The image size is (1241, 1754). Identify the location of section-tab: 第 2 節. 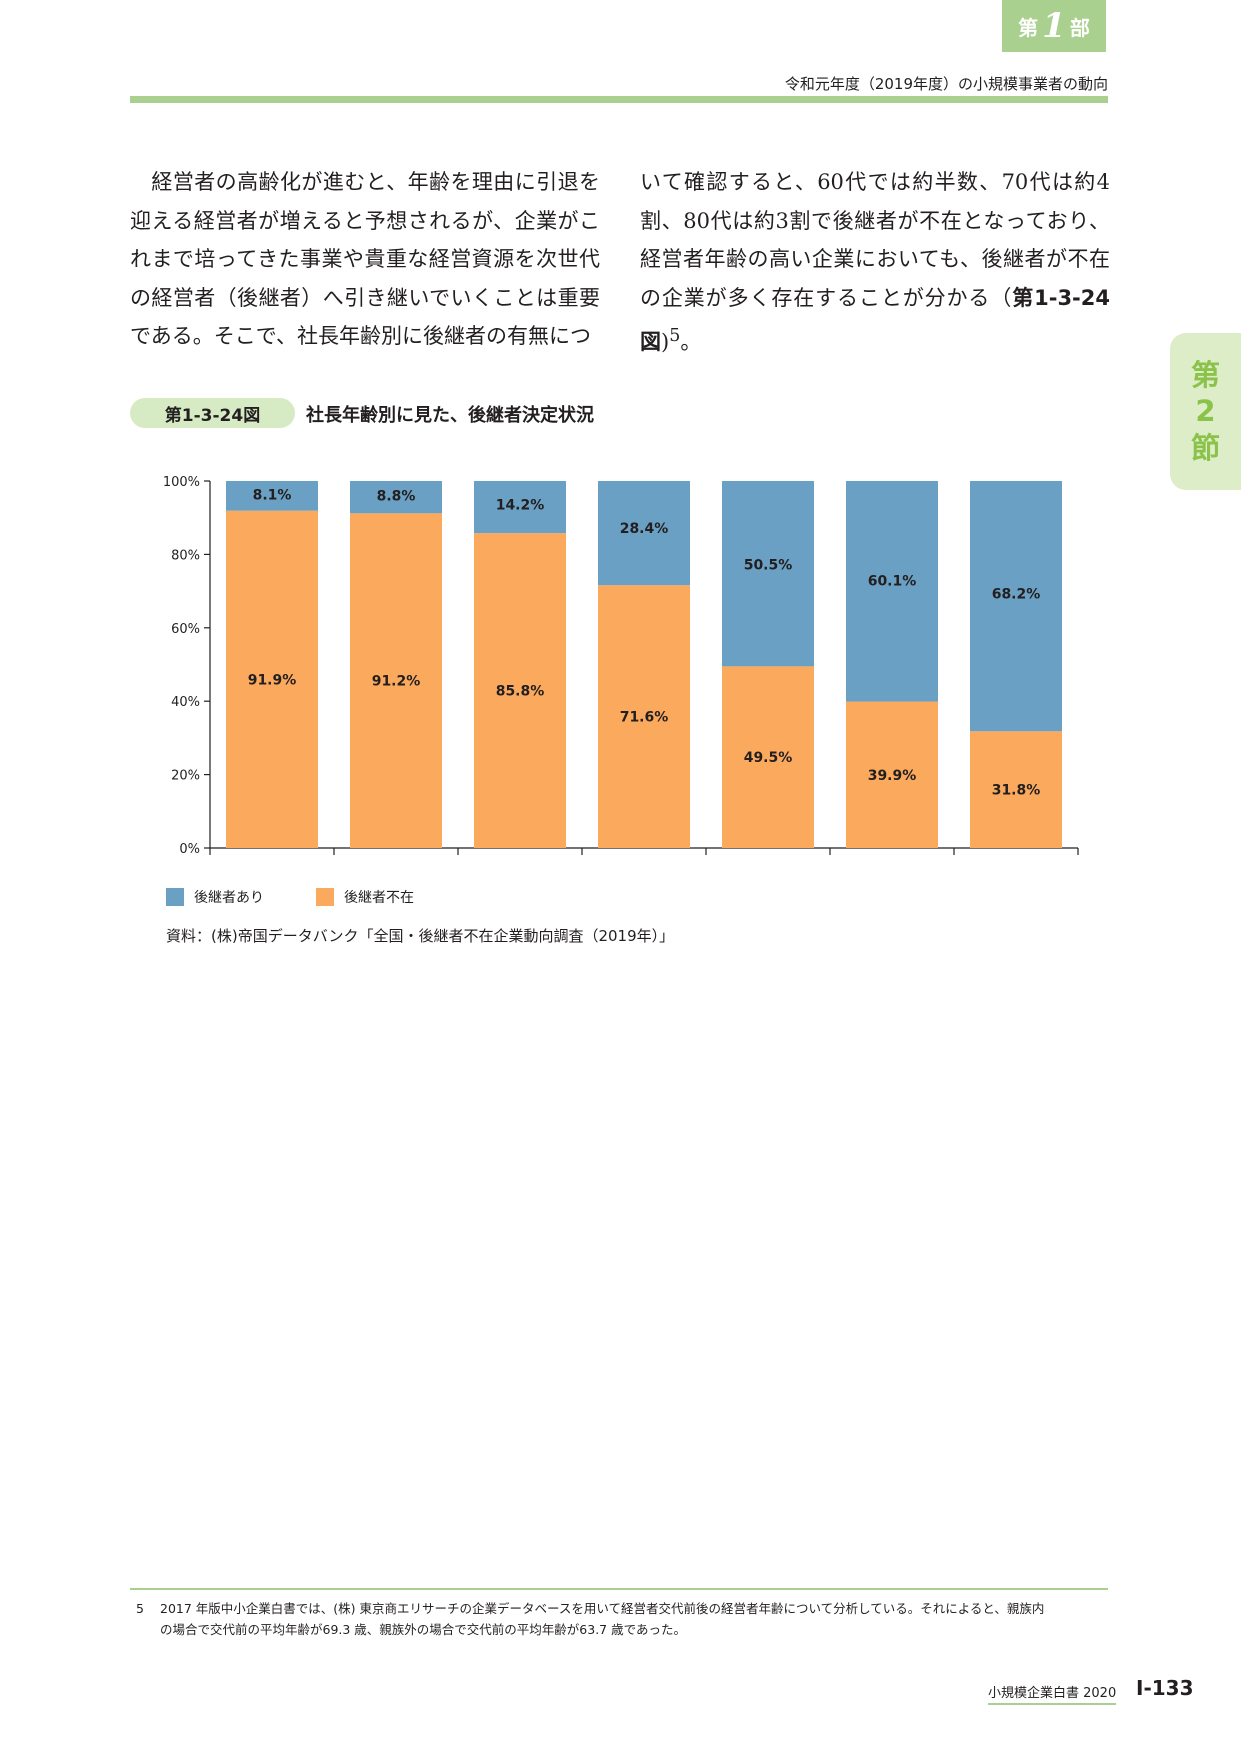
(1205, 411).